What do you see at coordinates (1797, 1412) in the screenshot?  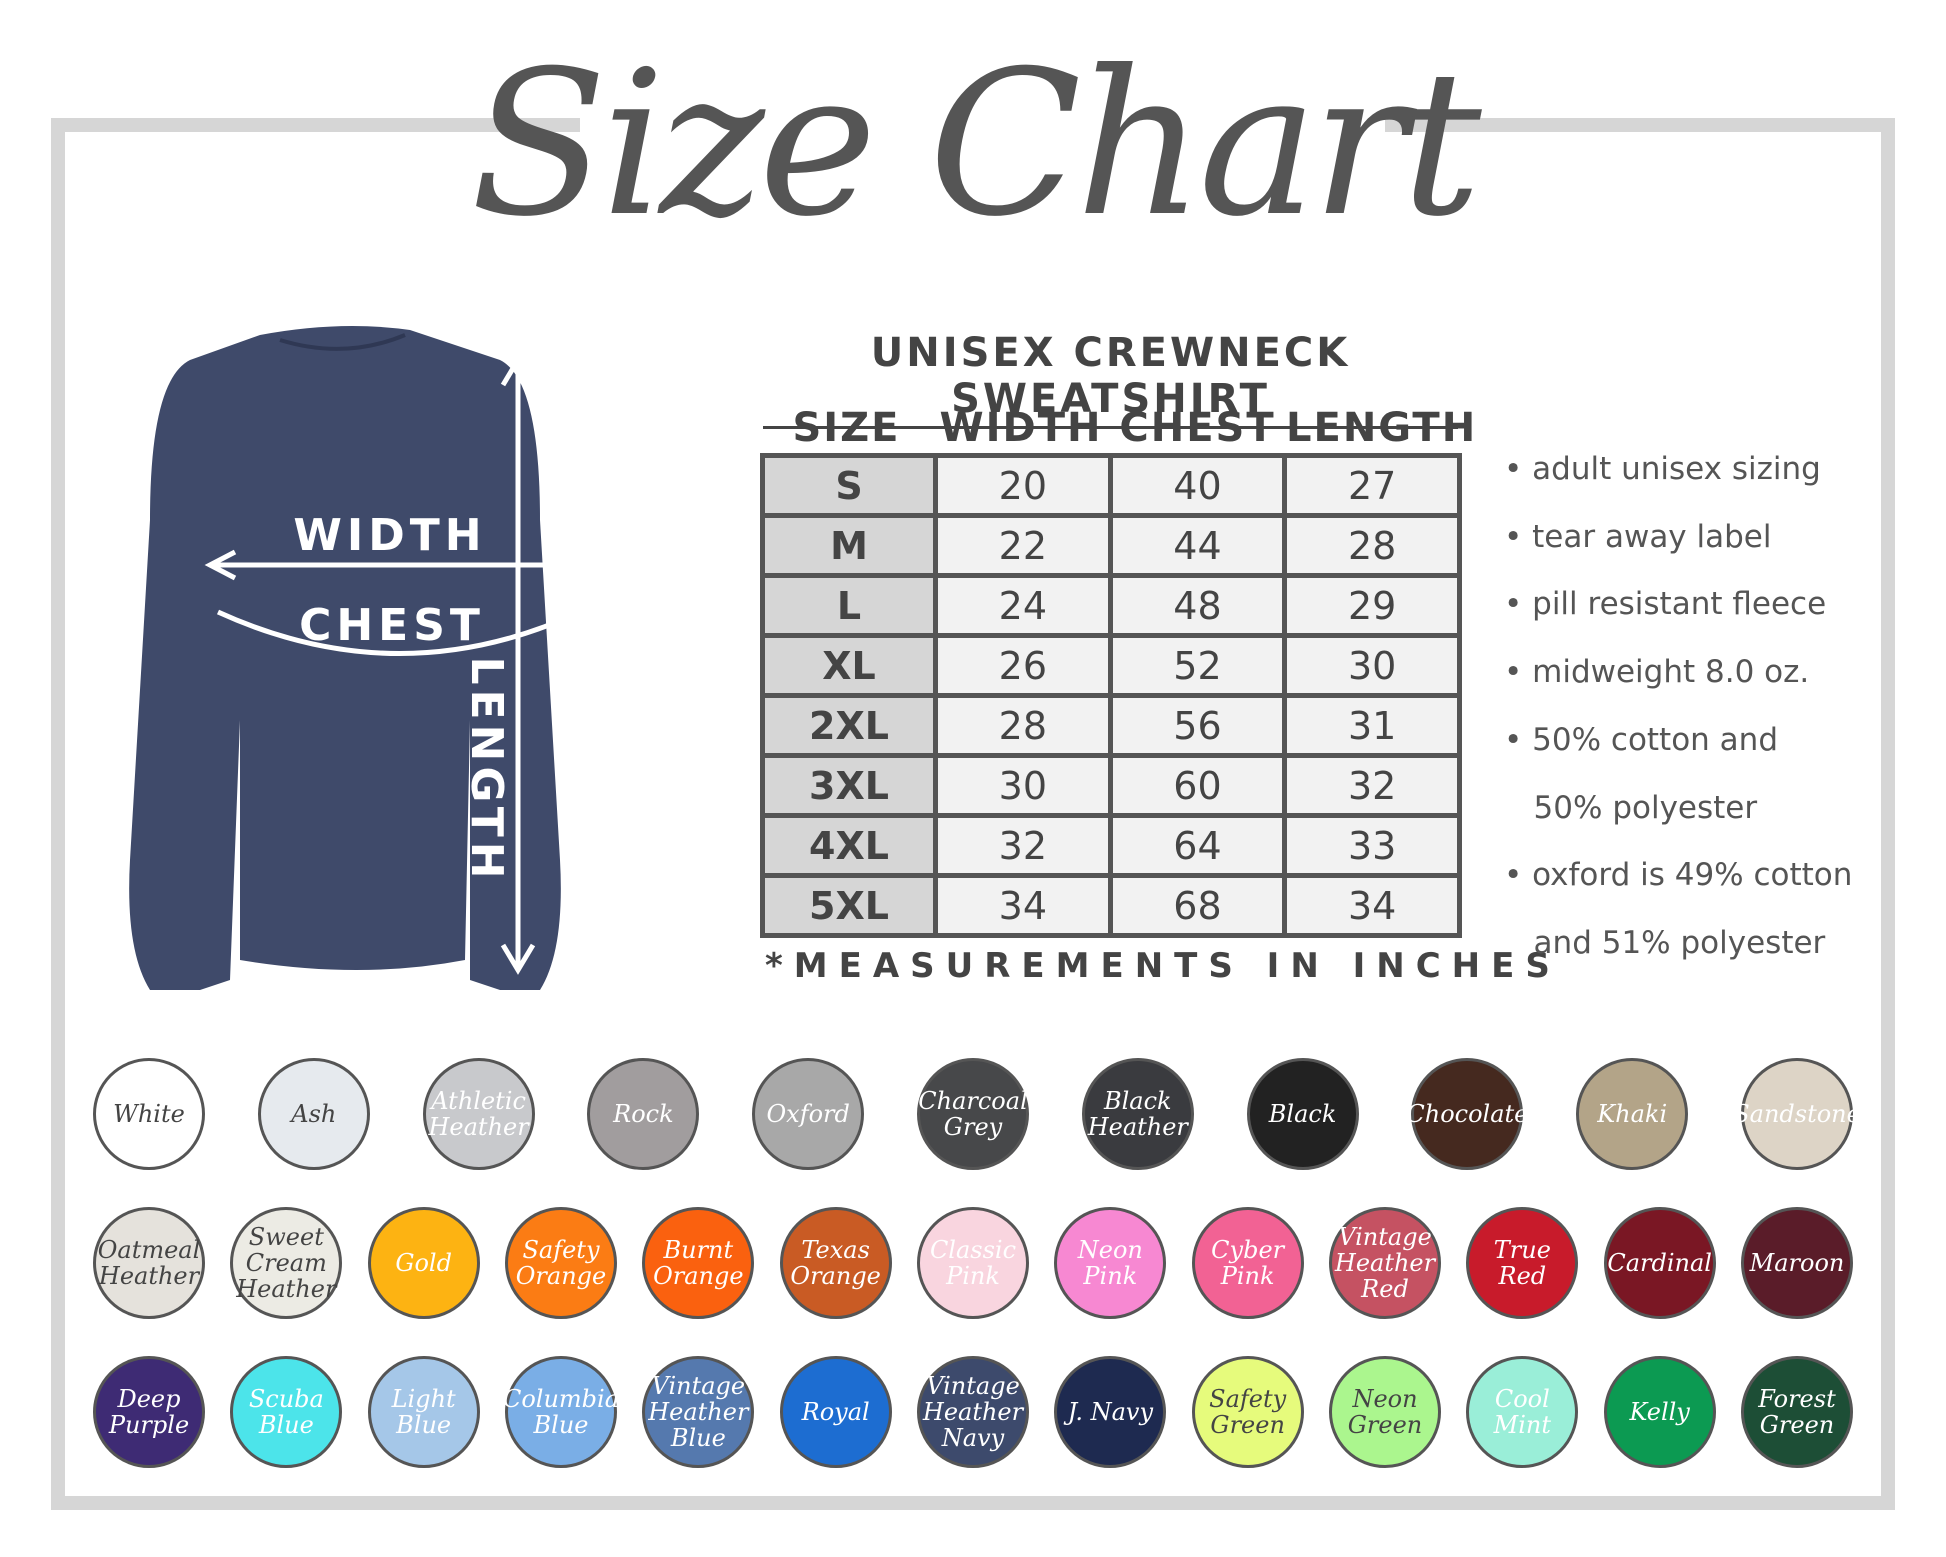 I see `color-swatch: Forest Green` at bounding box center [1797, 1412].